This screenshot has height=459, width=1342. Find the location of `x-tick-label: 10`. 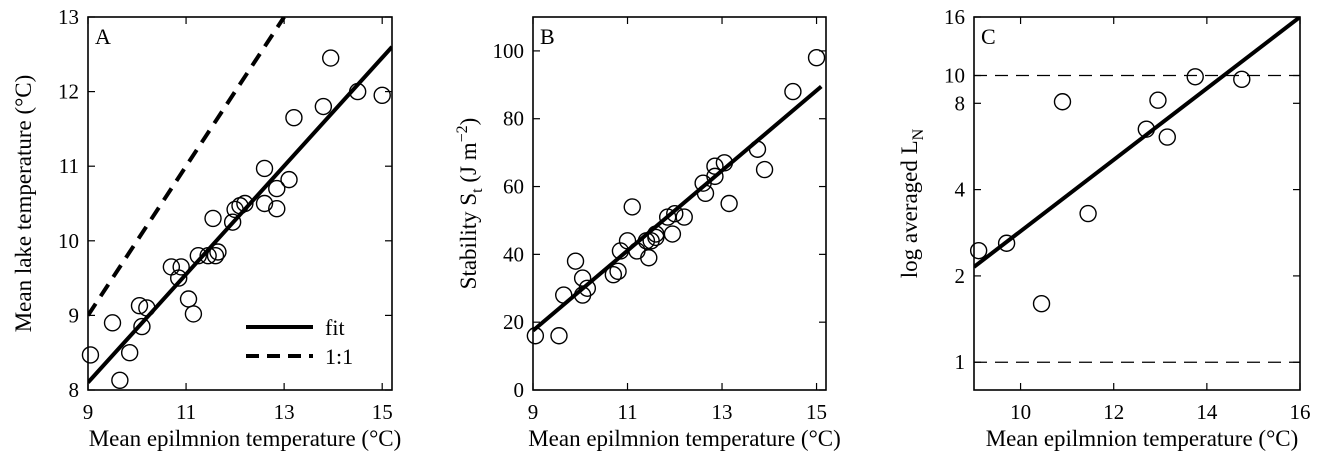

x-tick-label: 10 is located at coordinates (1020, 412).